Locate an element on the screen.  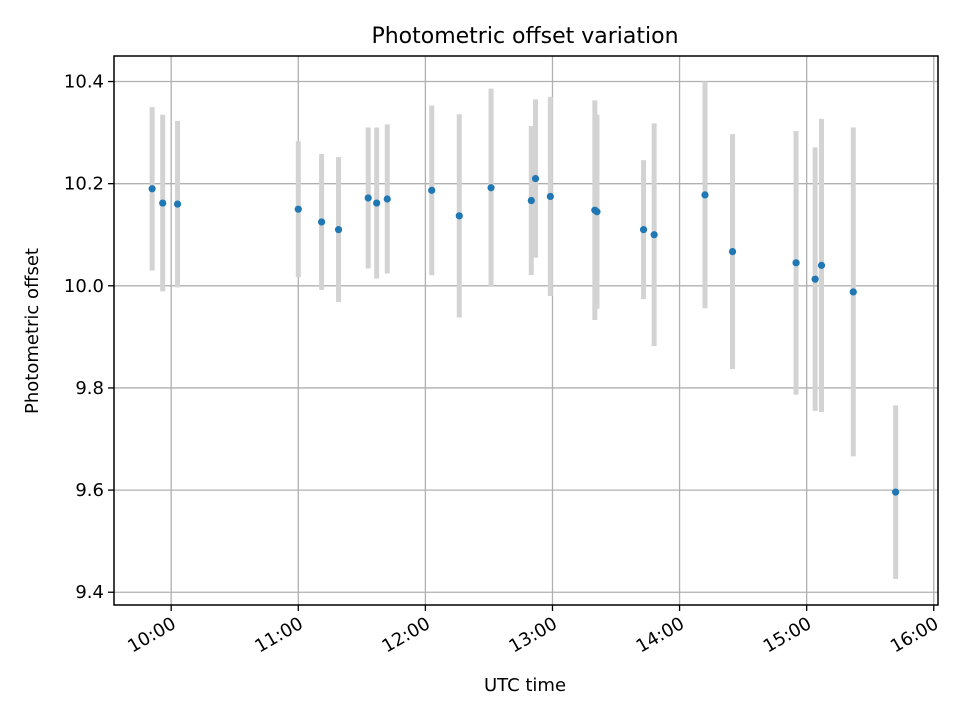
y-axis-label: Photometric offset is located at coordinates (32, 331).